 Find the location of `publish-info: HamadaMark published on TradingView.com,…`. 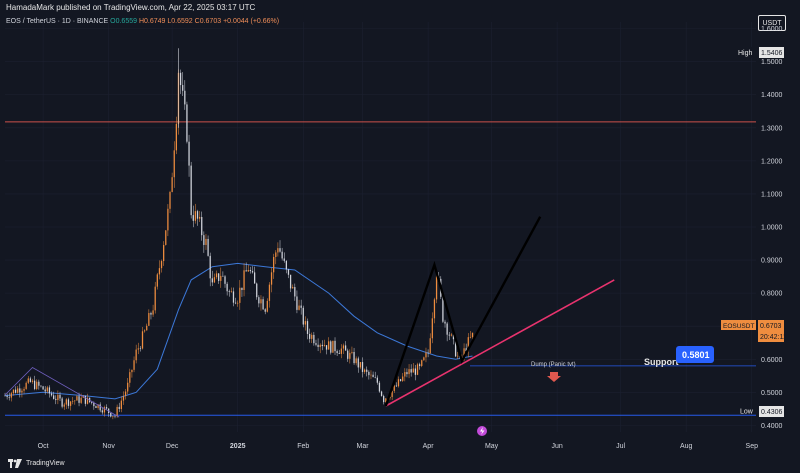

publish-info: HamadaMark published on TradingView.com,… is located at coordinates (131, 7).